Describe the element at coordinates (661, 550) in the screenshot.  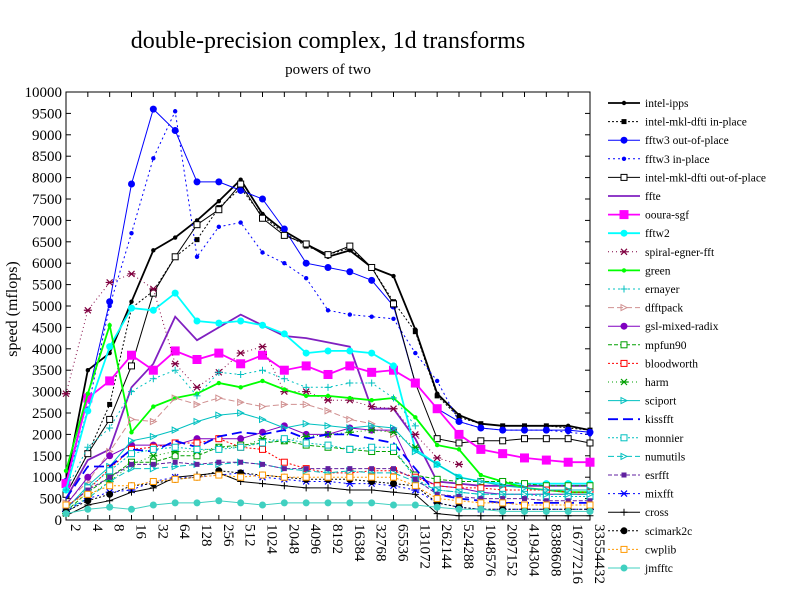
I see `legend-label-cwplib: cwplib` at that location.